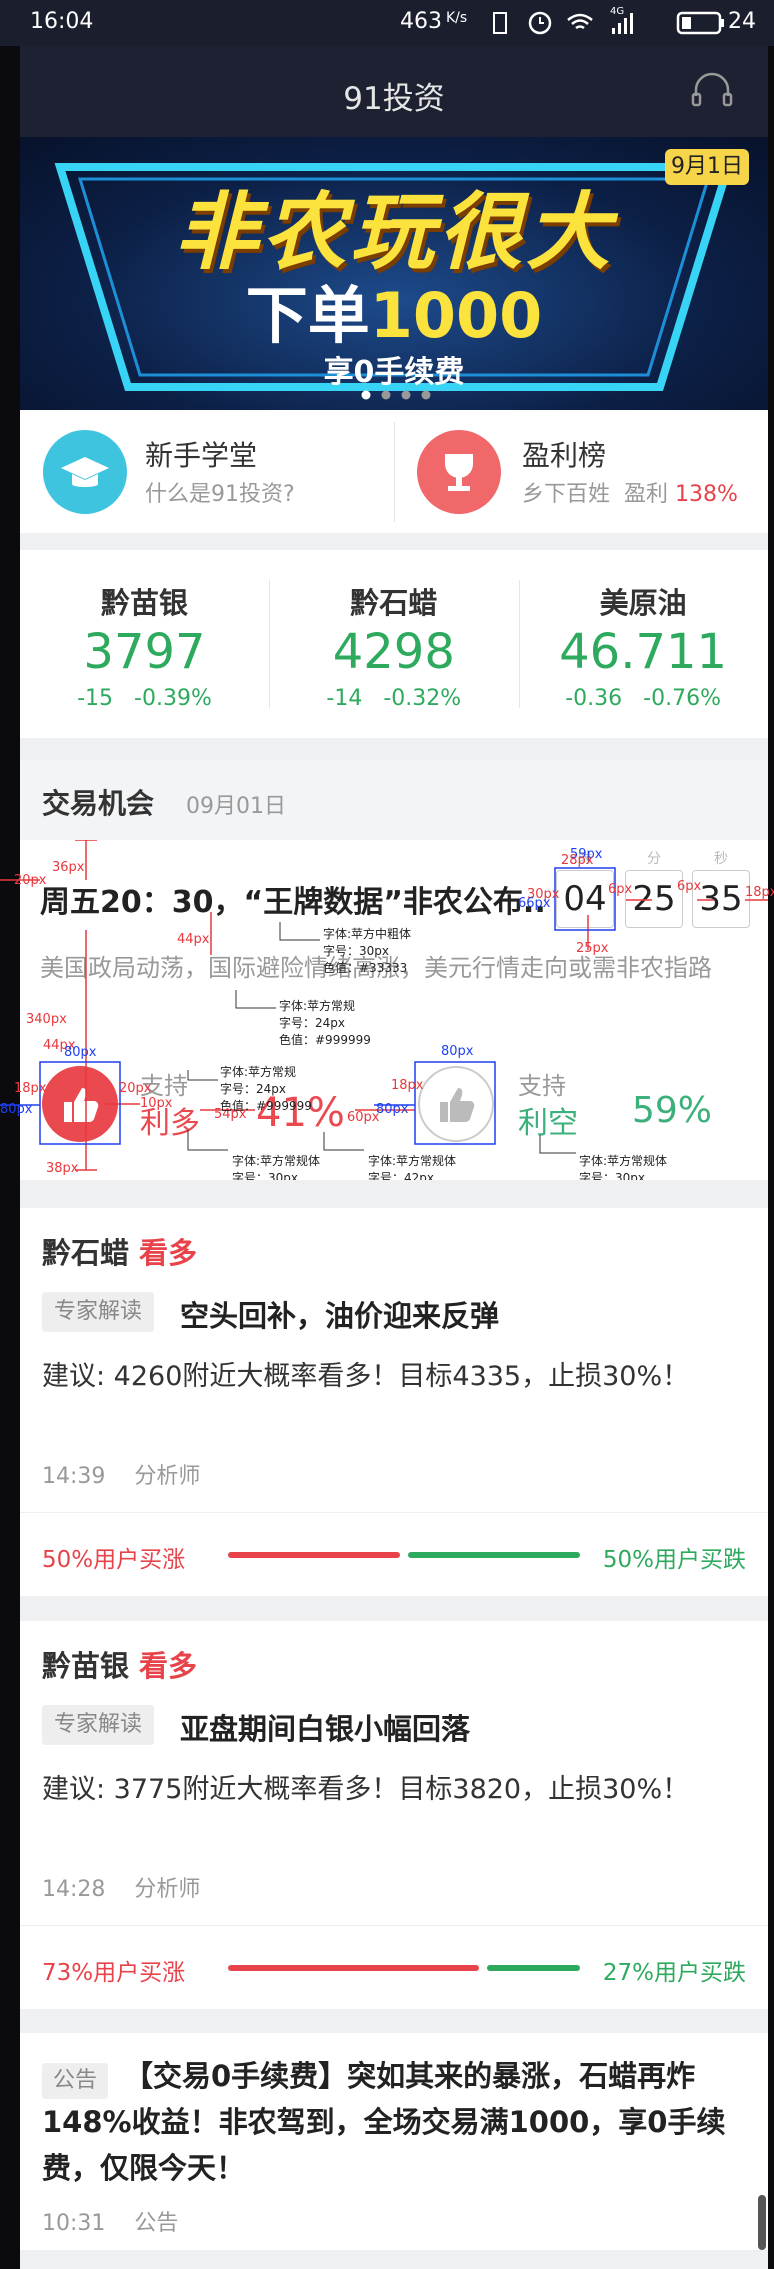 The height and width of the screenshot is (2269, 774). I want to click on countdown-unit: 秒, so click(721, 859).